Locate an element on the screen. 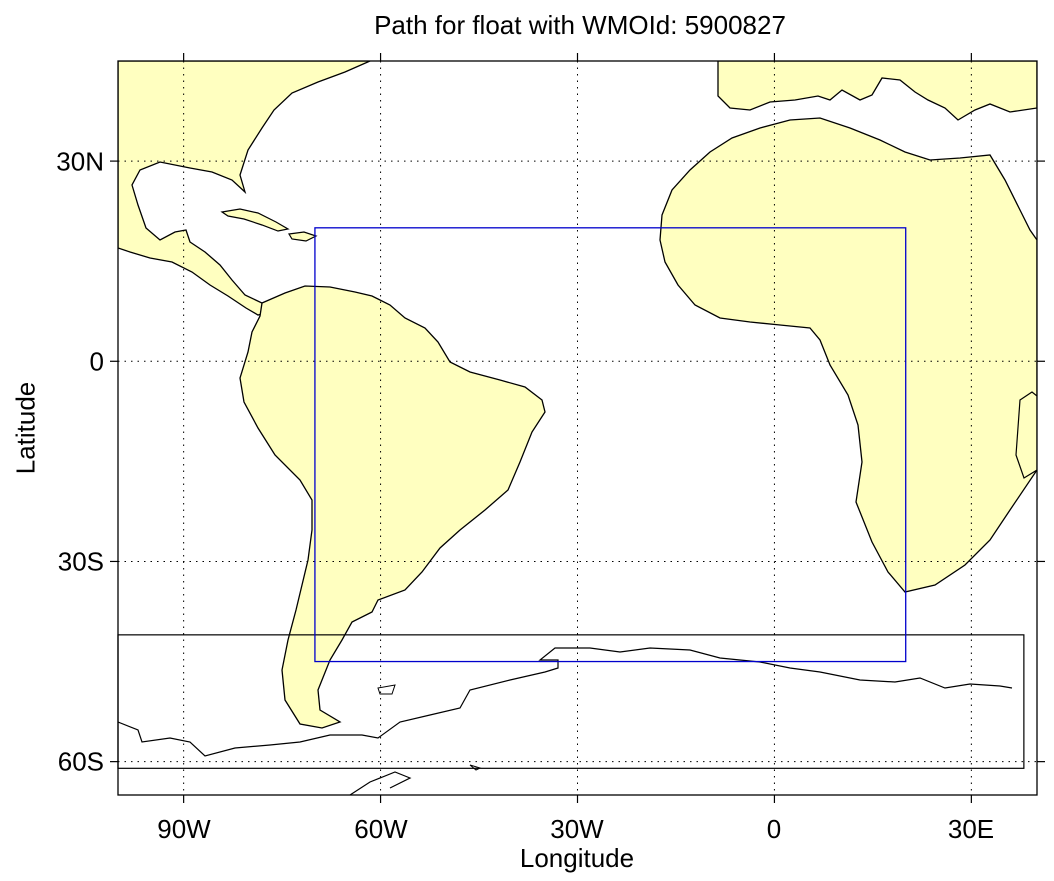 This screenshot has width=1054, height=881. southern-ocean-box is located at coordinates (571, 701).